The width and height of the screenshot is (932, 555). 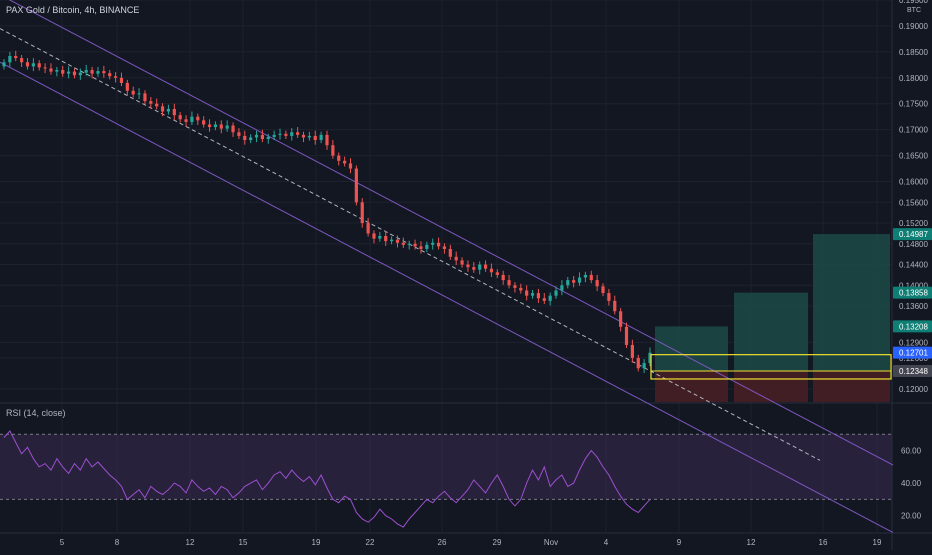 I want to click on rsi-axis-label: 60.00, so click(x=911, y=451).